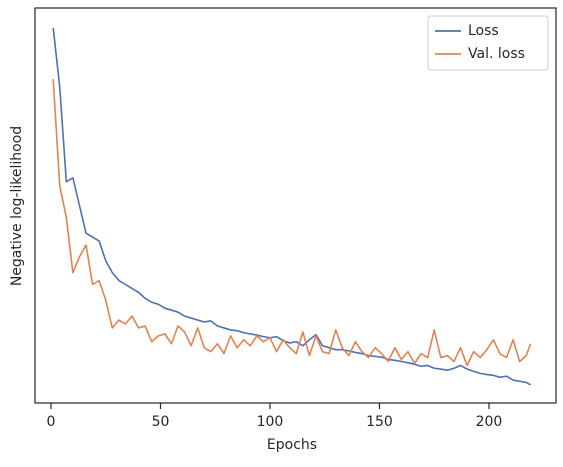 The height and width of the screenshot is (467, 563). I want to click on legend-box, so click(488, 43).